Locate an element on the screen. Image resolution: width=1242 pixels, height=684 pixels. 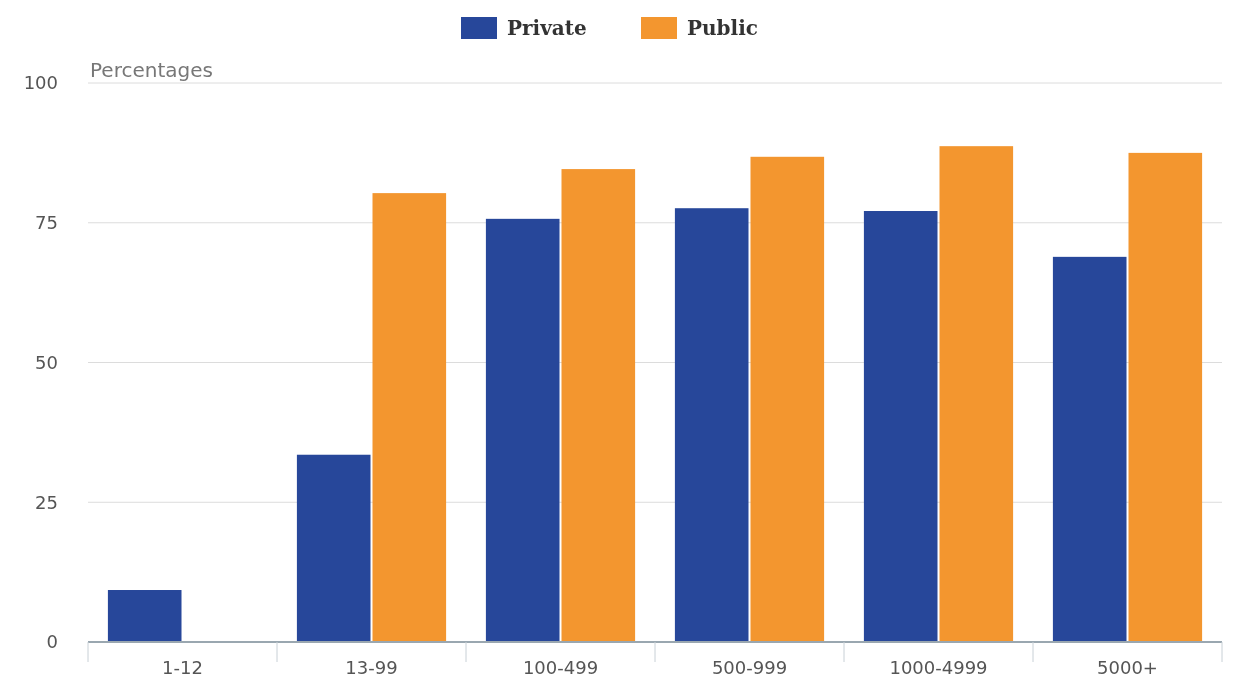
legend-label: Private is located at coordinates (547, 28).